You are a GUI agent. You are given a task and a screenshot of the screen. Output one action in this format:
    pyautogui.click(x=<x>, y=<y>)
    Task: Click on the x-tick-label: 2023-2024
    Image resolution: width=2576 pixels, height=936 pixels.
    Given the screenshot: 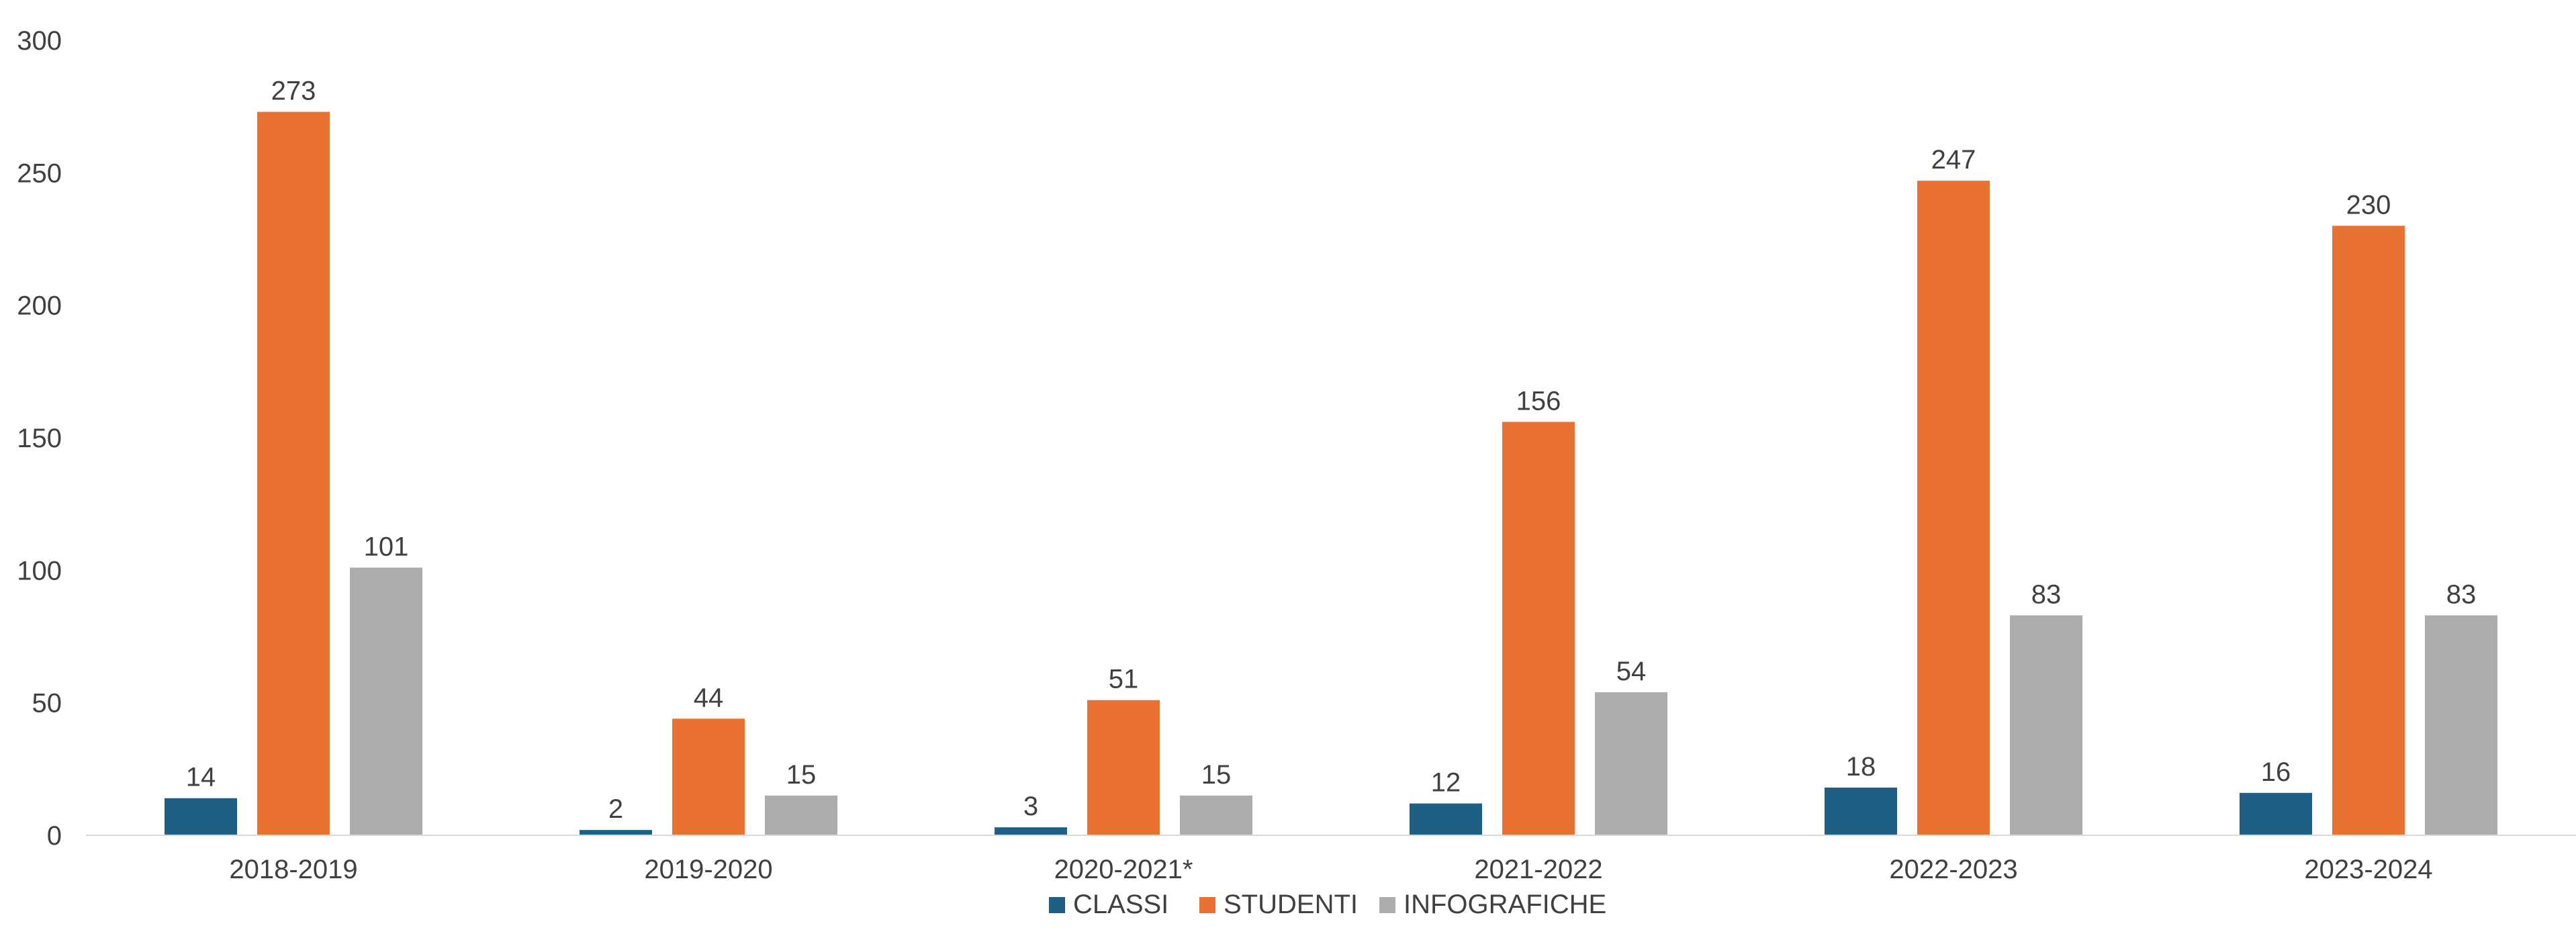 What is the action you would take?
    pyautogui.click(x=2368, y=870)
    